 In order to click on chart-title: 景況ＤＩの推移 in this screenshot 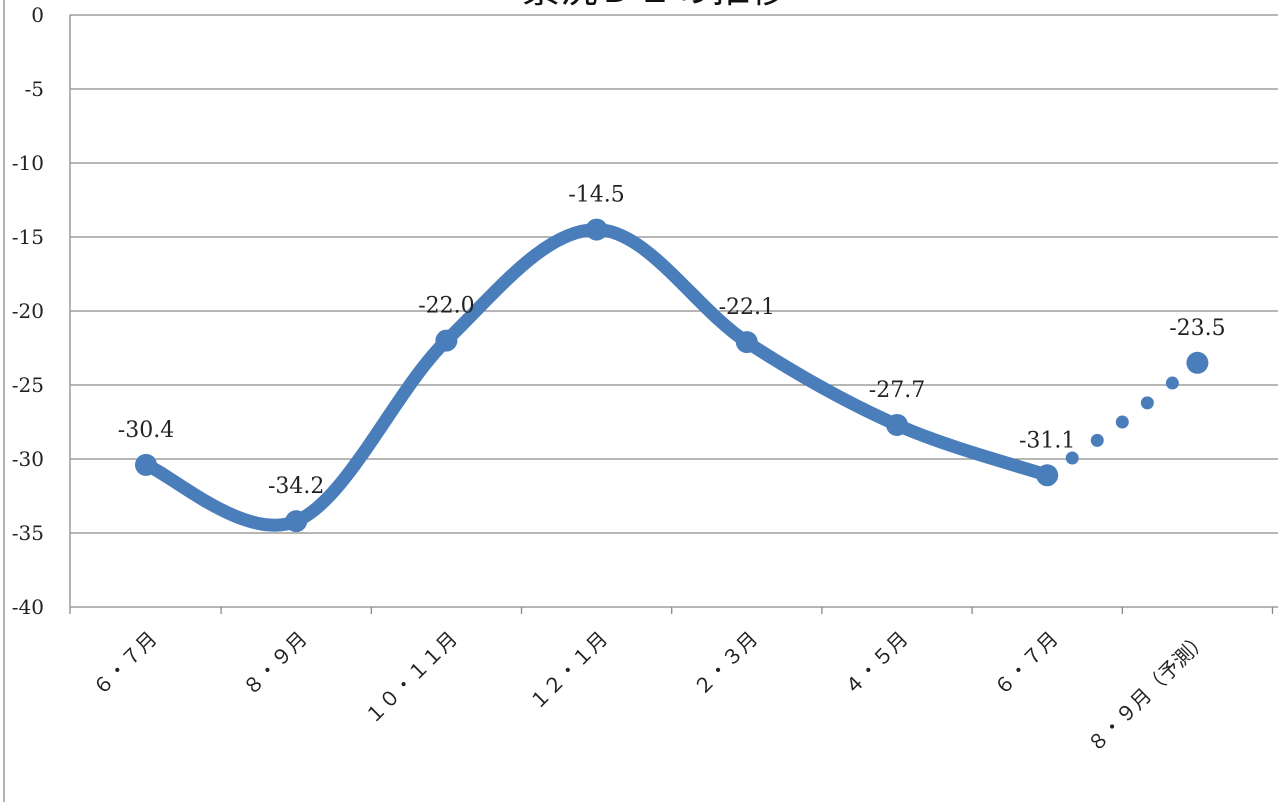, I will do `click(655, 5)`.